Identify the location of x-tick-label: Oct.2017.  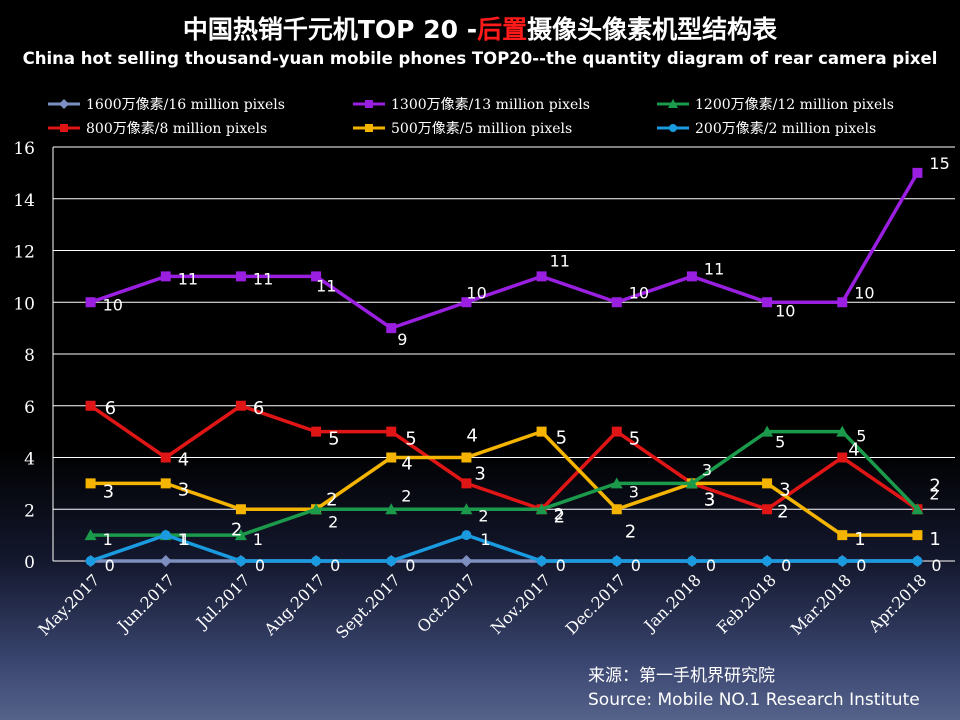
(446, 603).